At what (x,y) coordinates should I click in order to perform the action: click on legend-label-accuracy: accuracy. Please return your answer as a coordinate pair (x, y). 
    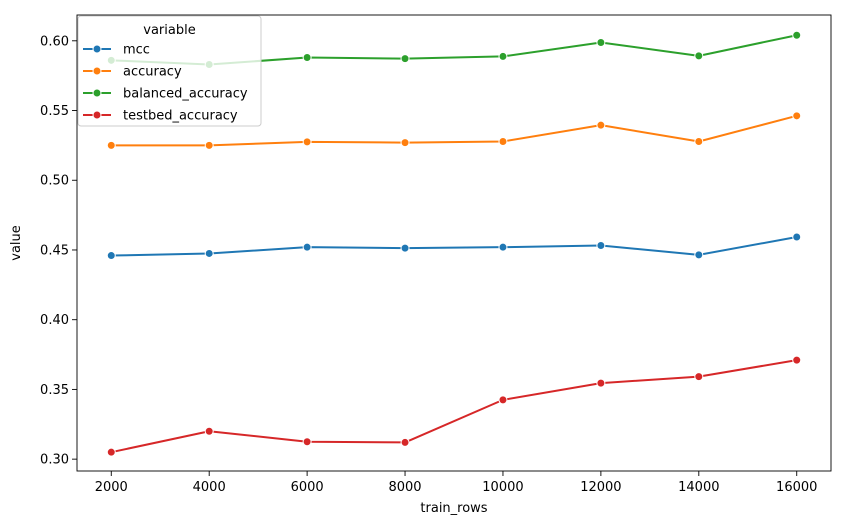
    Looking at the image, I should click on (152, 72).